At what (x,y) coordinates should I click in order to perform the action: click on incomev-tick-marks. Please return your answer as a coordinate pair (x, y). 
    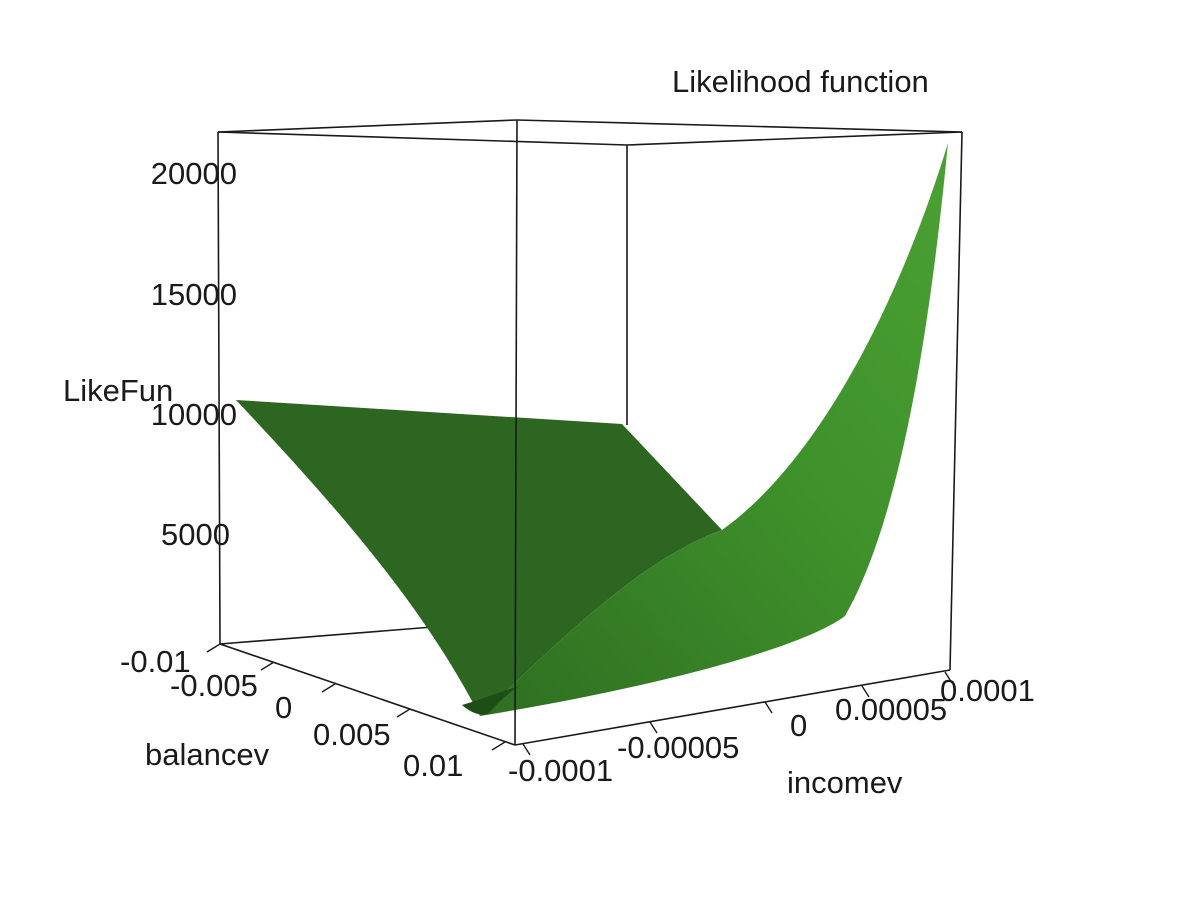
    Looking at the image, I should click on (737, 713).